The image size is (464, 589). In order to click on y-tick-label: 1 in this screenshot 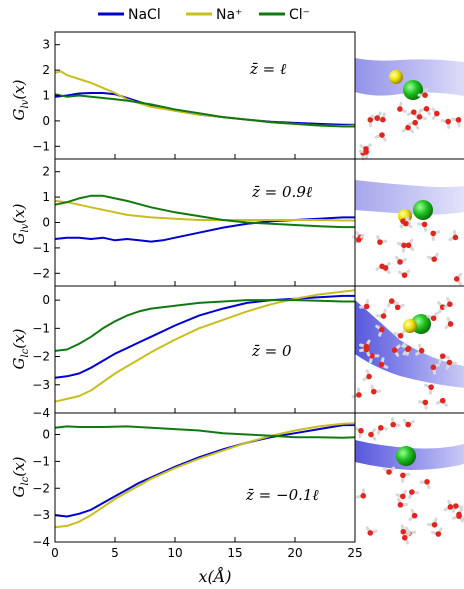, I will do `click(46, 96)`.